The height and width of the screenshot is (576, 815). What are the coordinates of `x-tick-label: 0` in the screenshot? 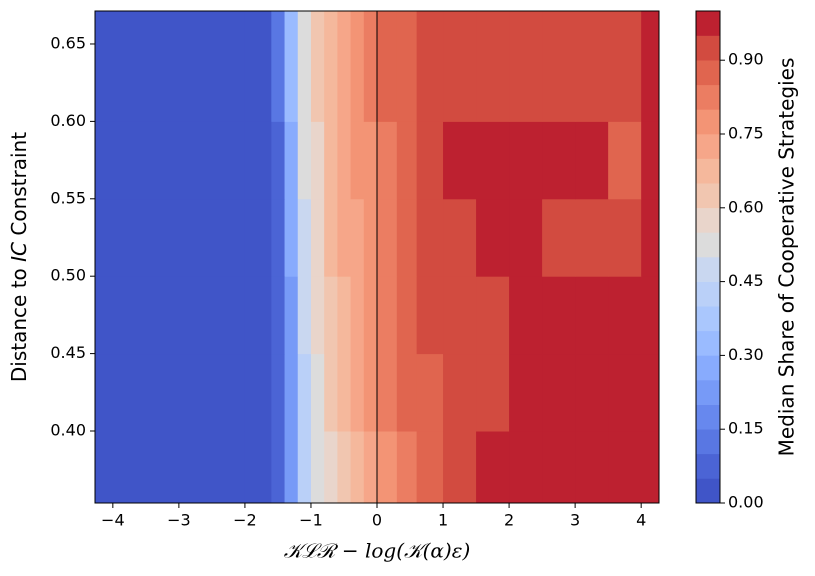 It's located at (377, 520).